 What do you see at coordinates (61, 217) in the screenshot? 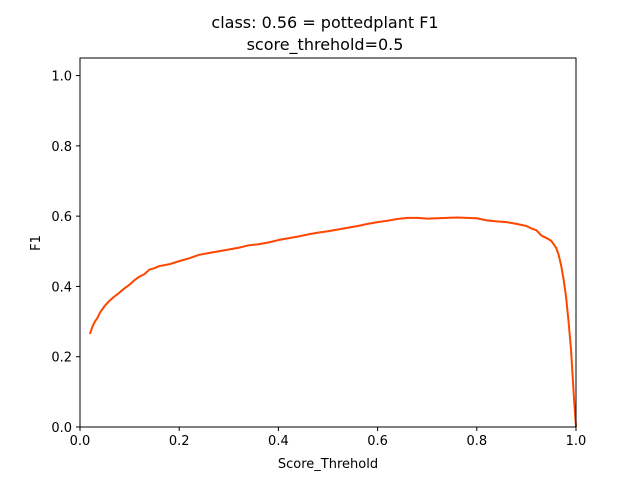
I see `y-tick-label: 0.6` at bounding box center [61, 217].